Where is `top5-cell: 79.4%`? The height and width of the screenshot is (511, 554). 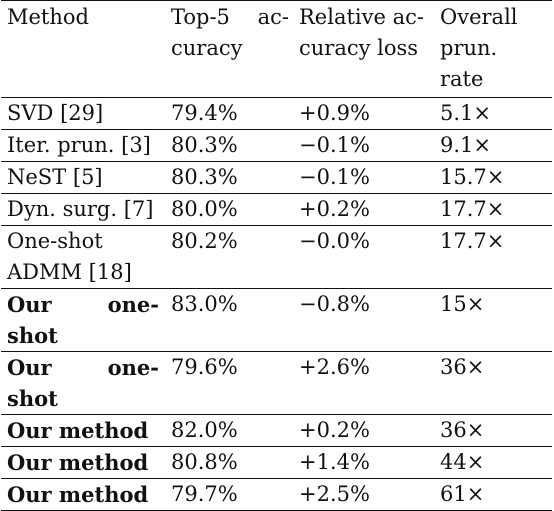 top5-cell: 79.4% is located at coordinates (229, 113).